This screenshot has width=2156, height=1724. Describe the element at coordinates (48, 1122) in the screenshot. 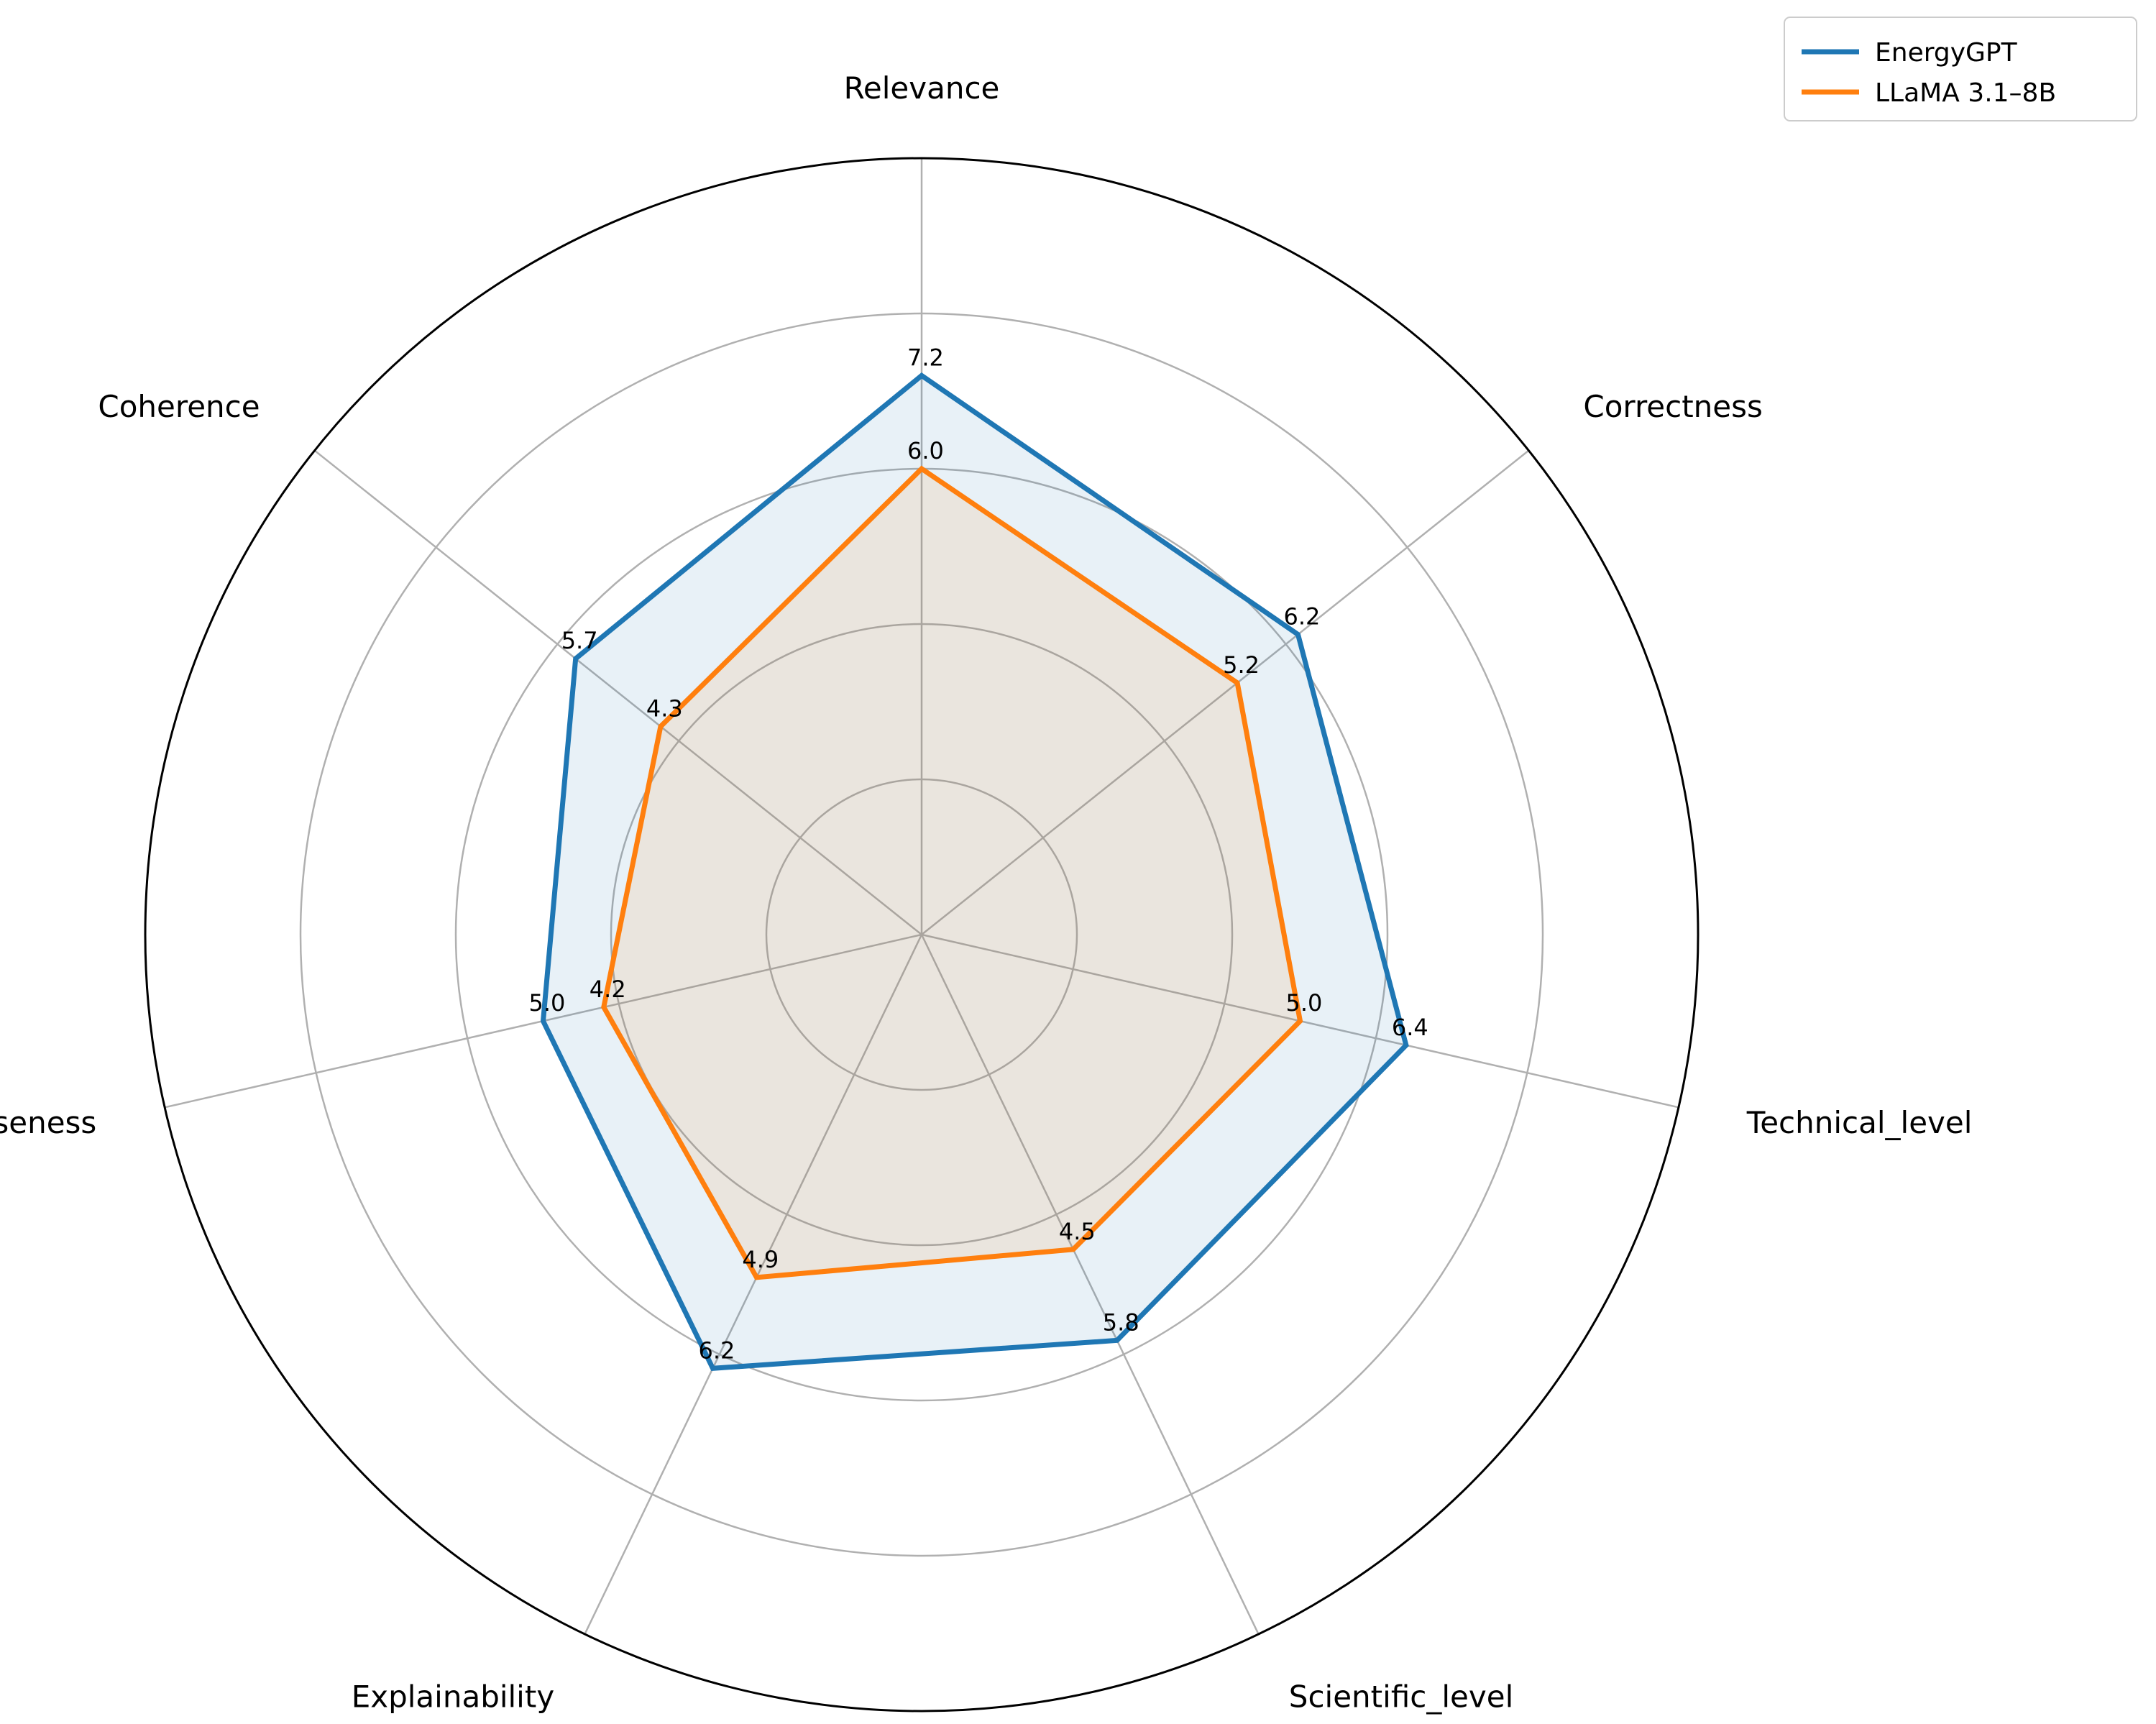

I see `axis-label-conciseness: Conciseness` at that location.